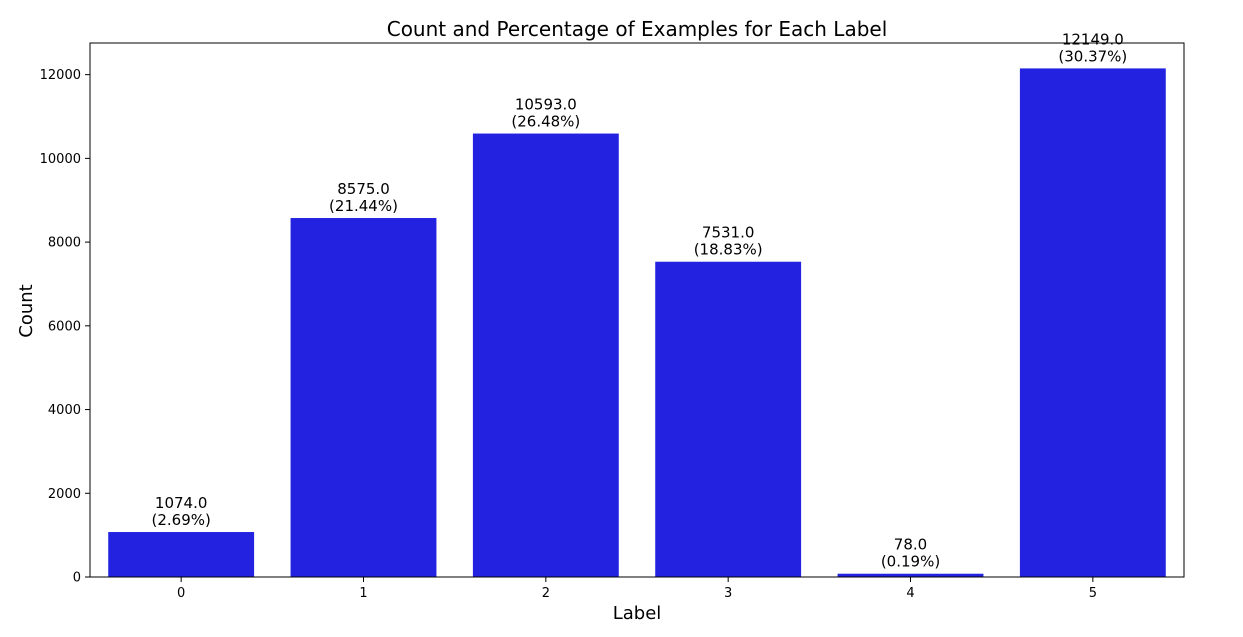 The width and height of the screenshot is (1243, 637). Describe the element at coordinates (181, 503) in the screenshot. I see `bar-value-label-0: 1074.0` at that location.